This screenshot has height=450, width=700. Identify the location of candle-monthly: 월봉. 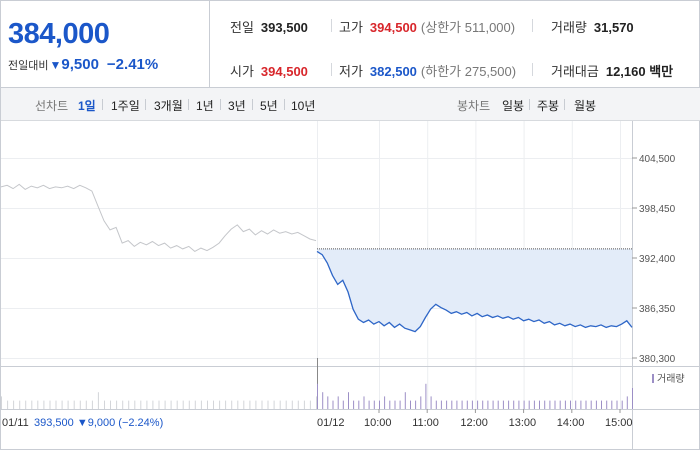
(585, 106).